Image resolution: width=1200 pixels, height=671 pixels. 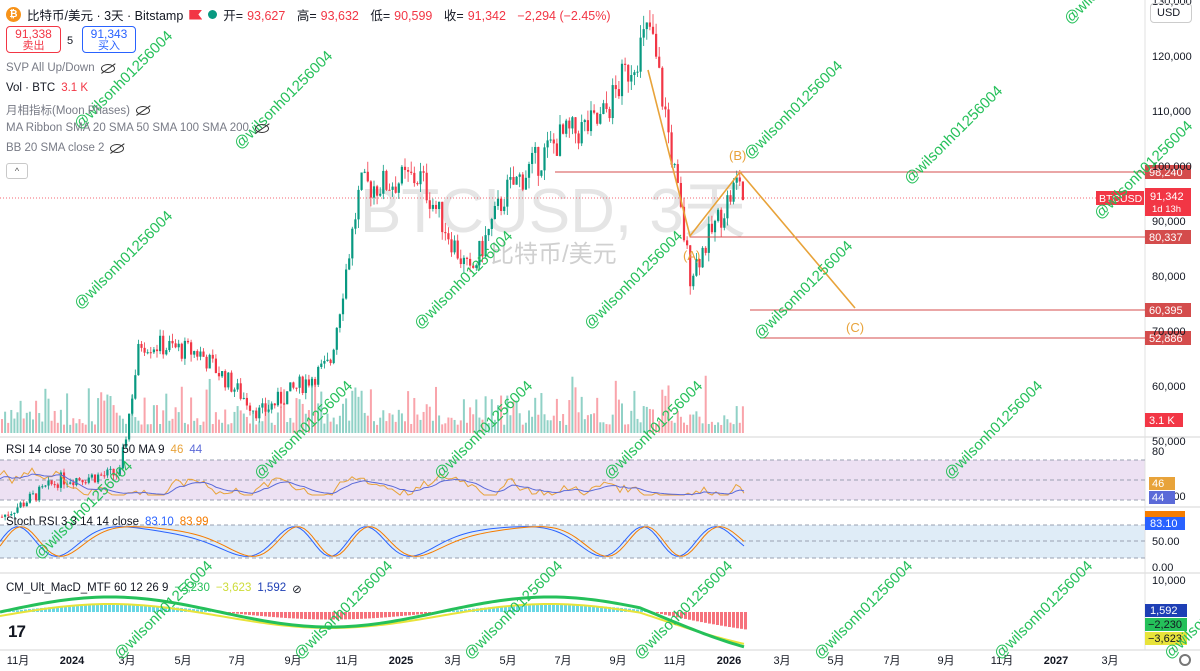 I want to click on buy-button: 91,343 买入, so click(x=109, y=39).